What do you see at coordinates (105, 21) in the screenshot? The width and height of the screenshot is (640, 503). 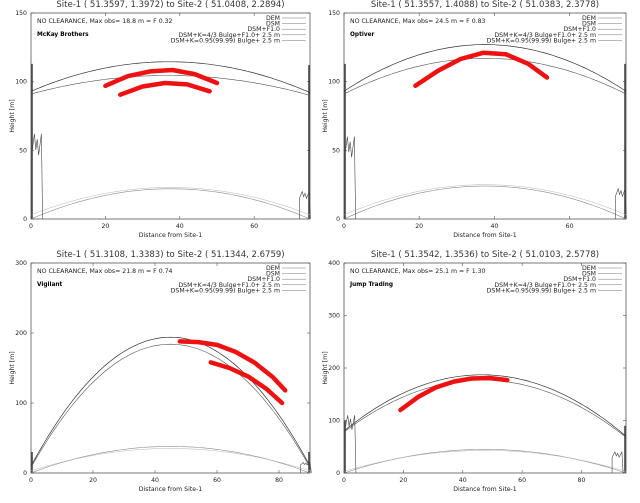 I see `clearance-text: NO CLEARANCE, Max obs= 18.8 m = F 0.32` at bounding box center [105, 21].